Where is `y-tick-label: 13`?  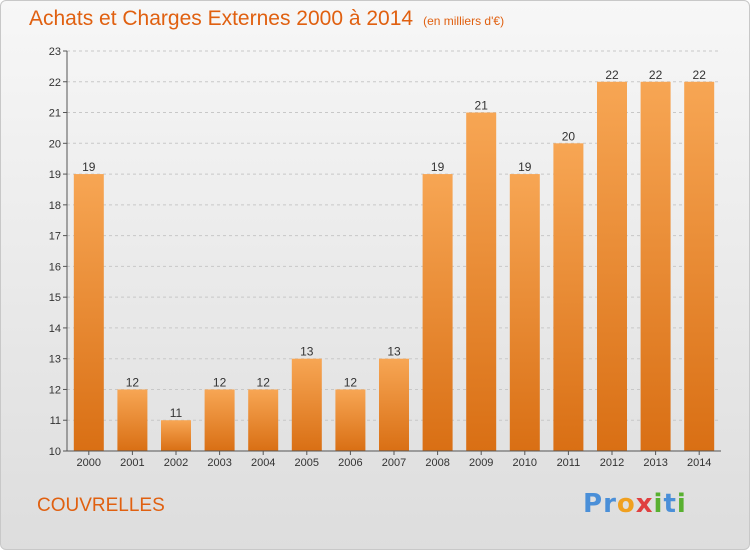
y-tick-label: 13 is located at coordinates (55, 360).